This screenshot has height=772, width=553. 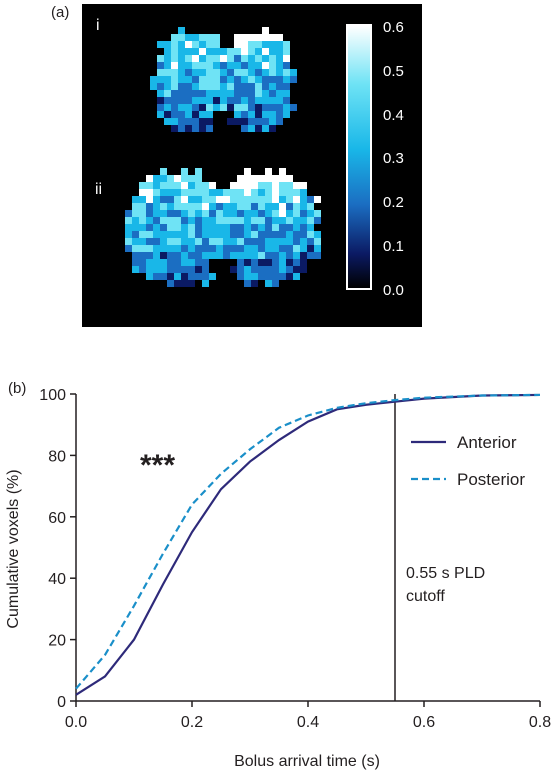 I want to click on y-tick-label: 80, so click(x=57, y=456).